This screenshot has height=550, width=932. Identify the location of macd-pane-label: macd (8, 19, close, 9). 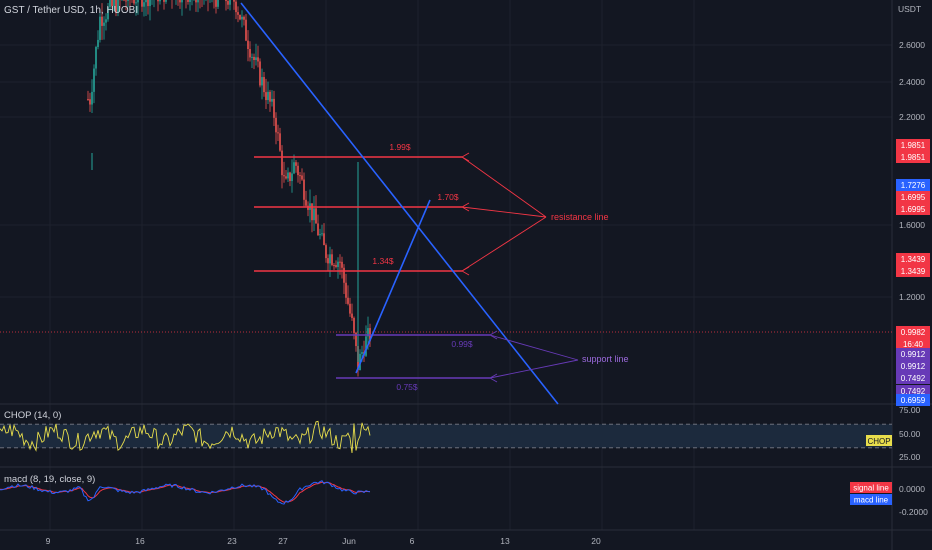
(50, 479).